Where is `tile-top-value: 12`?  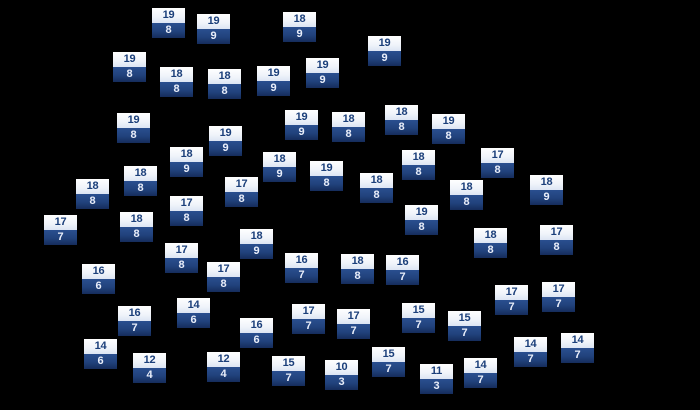
tile-top-value: 12 is located at coordinates (149, 360).